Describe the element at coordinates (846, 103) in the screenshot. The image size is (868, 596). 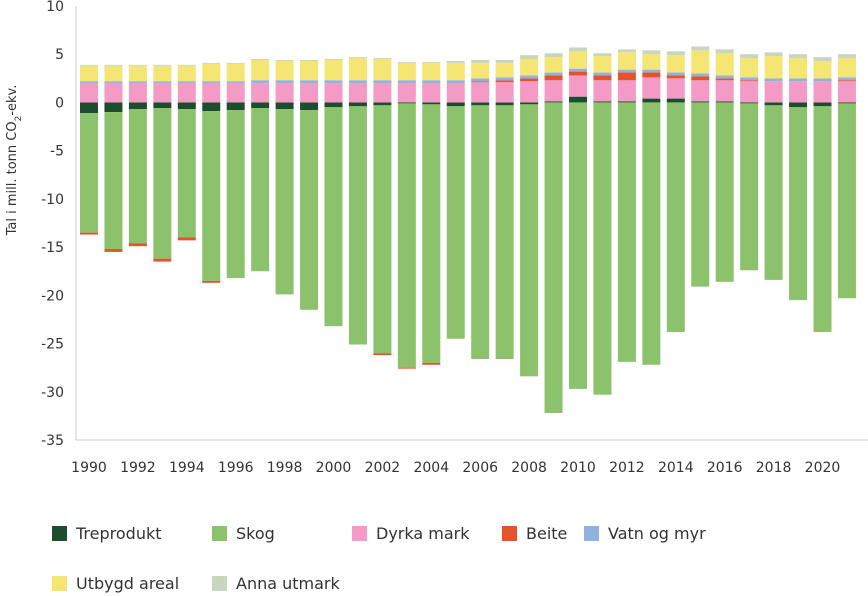
I see `bar-segment-treprodukt-2021` at that location.